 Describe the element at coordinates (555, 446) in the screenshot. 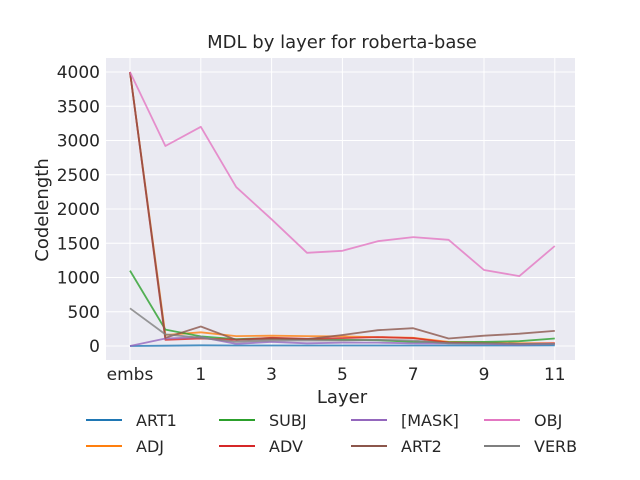

I see `legend-label: VERB` at that location.